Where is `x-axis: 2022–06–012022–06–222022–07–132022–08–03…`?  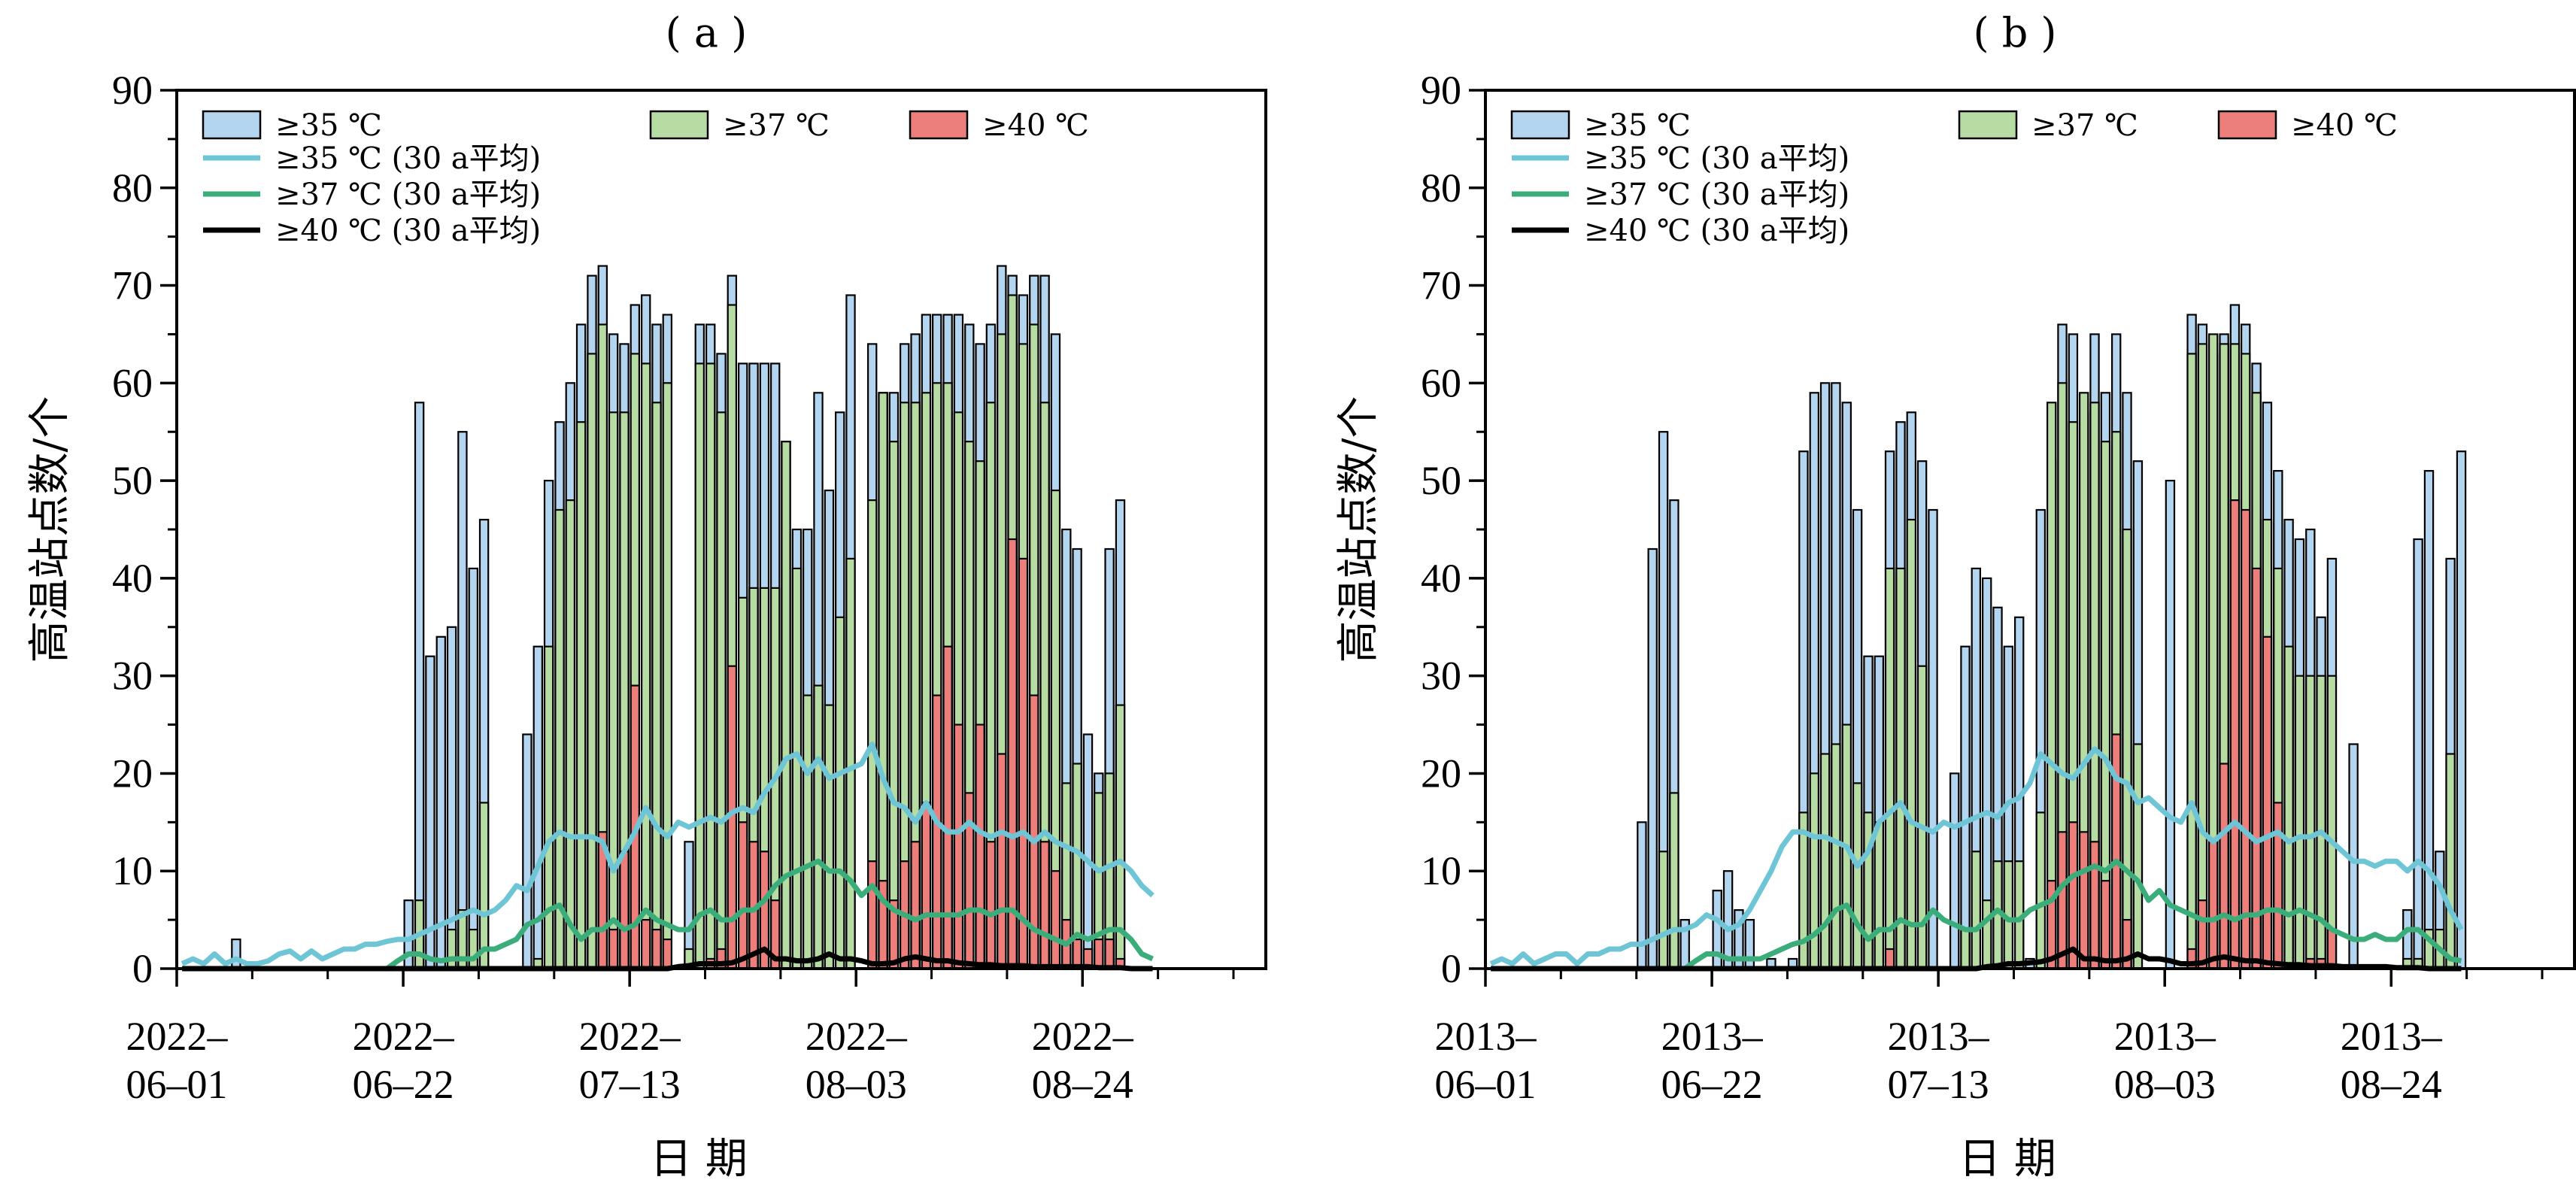 x-axis: 2022–06–012022–06–222022–07–132022–08–03… is located at coordinates (680, 1038).